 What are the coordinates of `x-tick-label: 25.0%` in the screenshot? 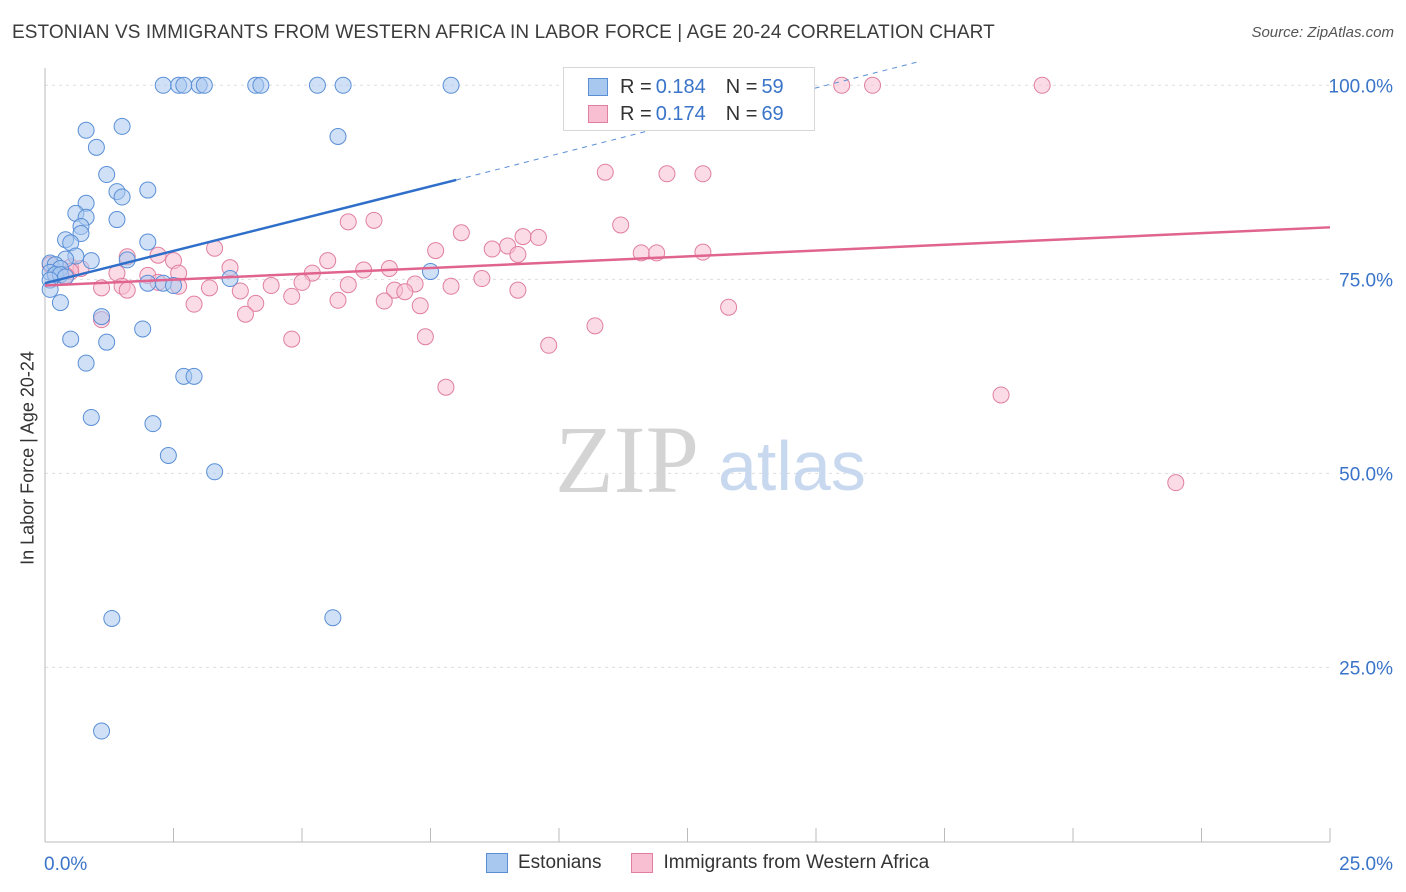 It's located at (1366, 864).